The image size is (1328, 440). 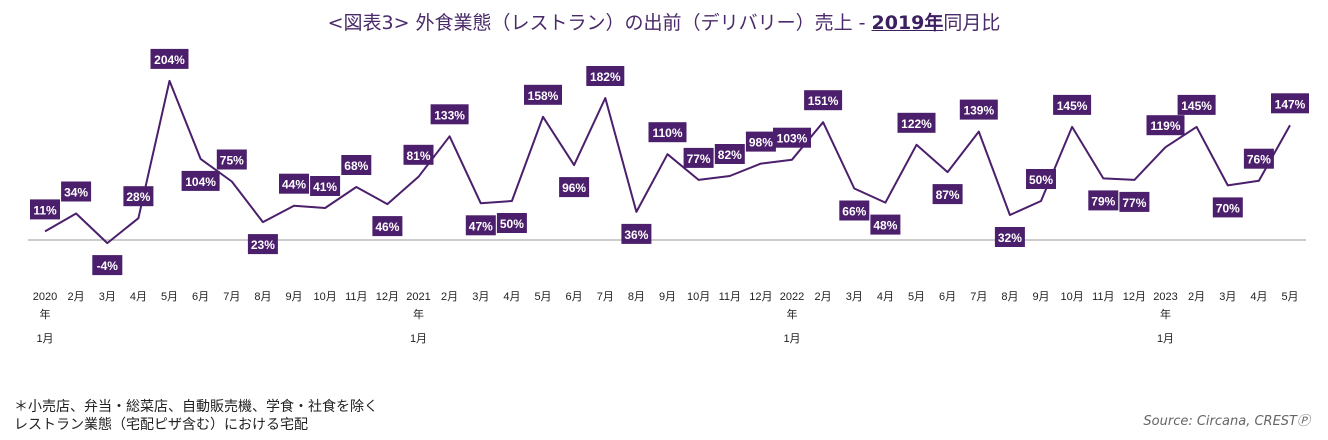 I want to click on data-label: 96%, so click(x=574, y=188).